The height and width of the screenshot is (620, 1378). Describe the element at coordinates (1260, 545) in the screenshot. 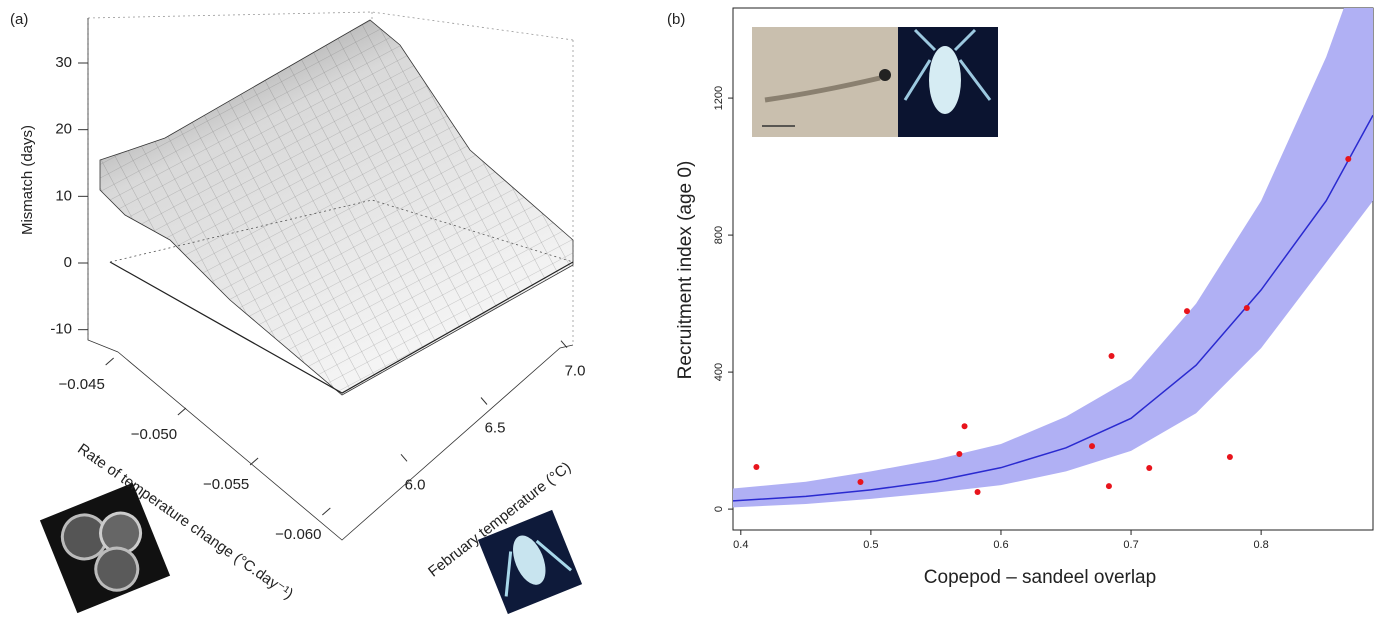

I see `x-tick-label: 0.8` at that location.